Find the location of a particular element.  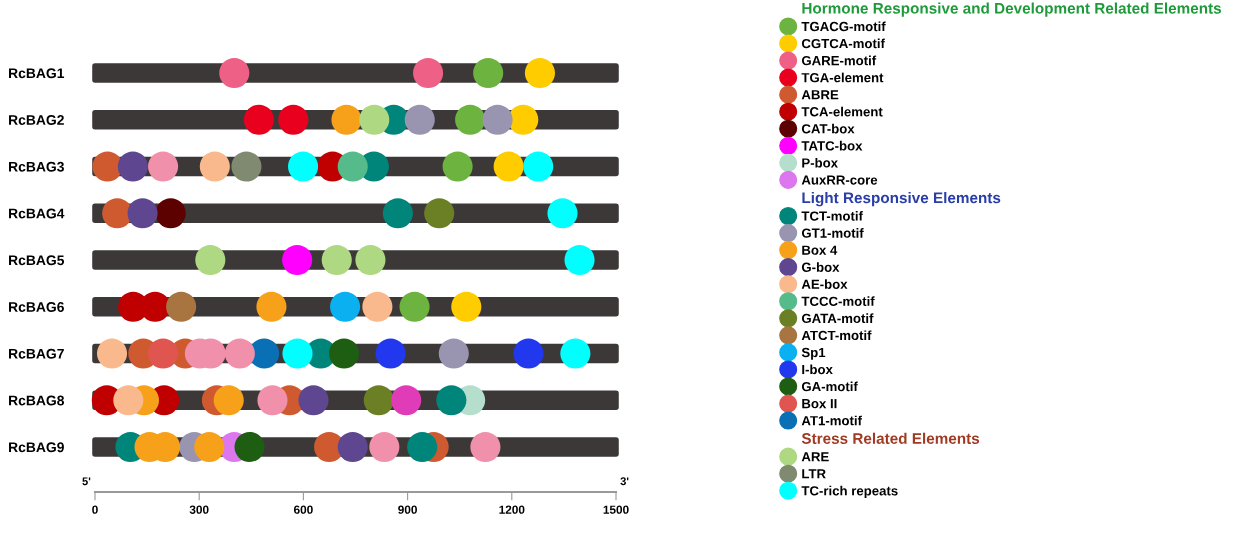

legend-label: G-box is located at coordinates (820, 267).